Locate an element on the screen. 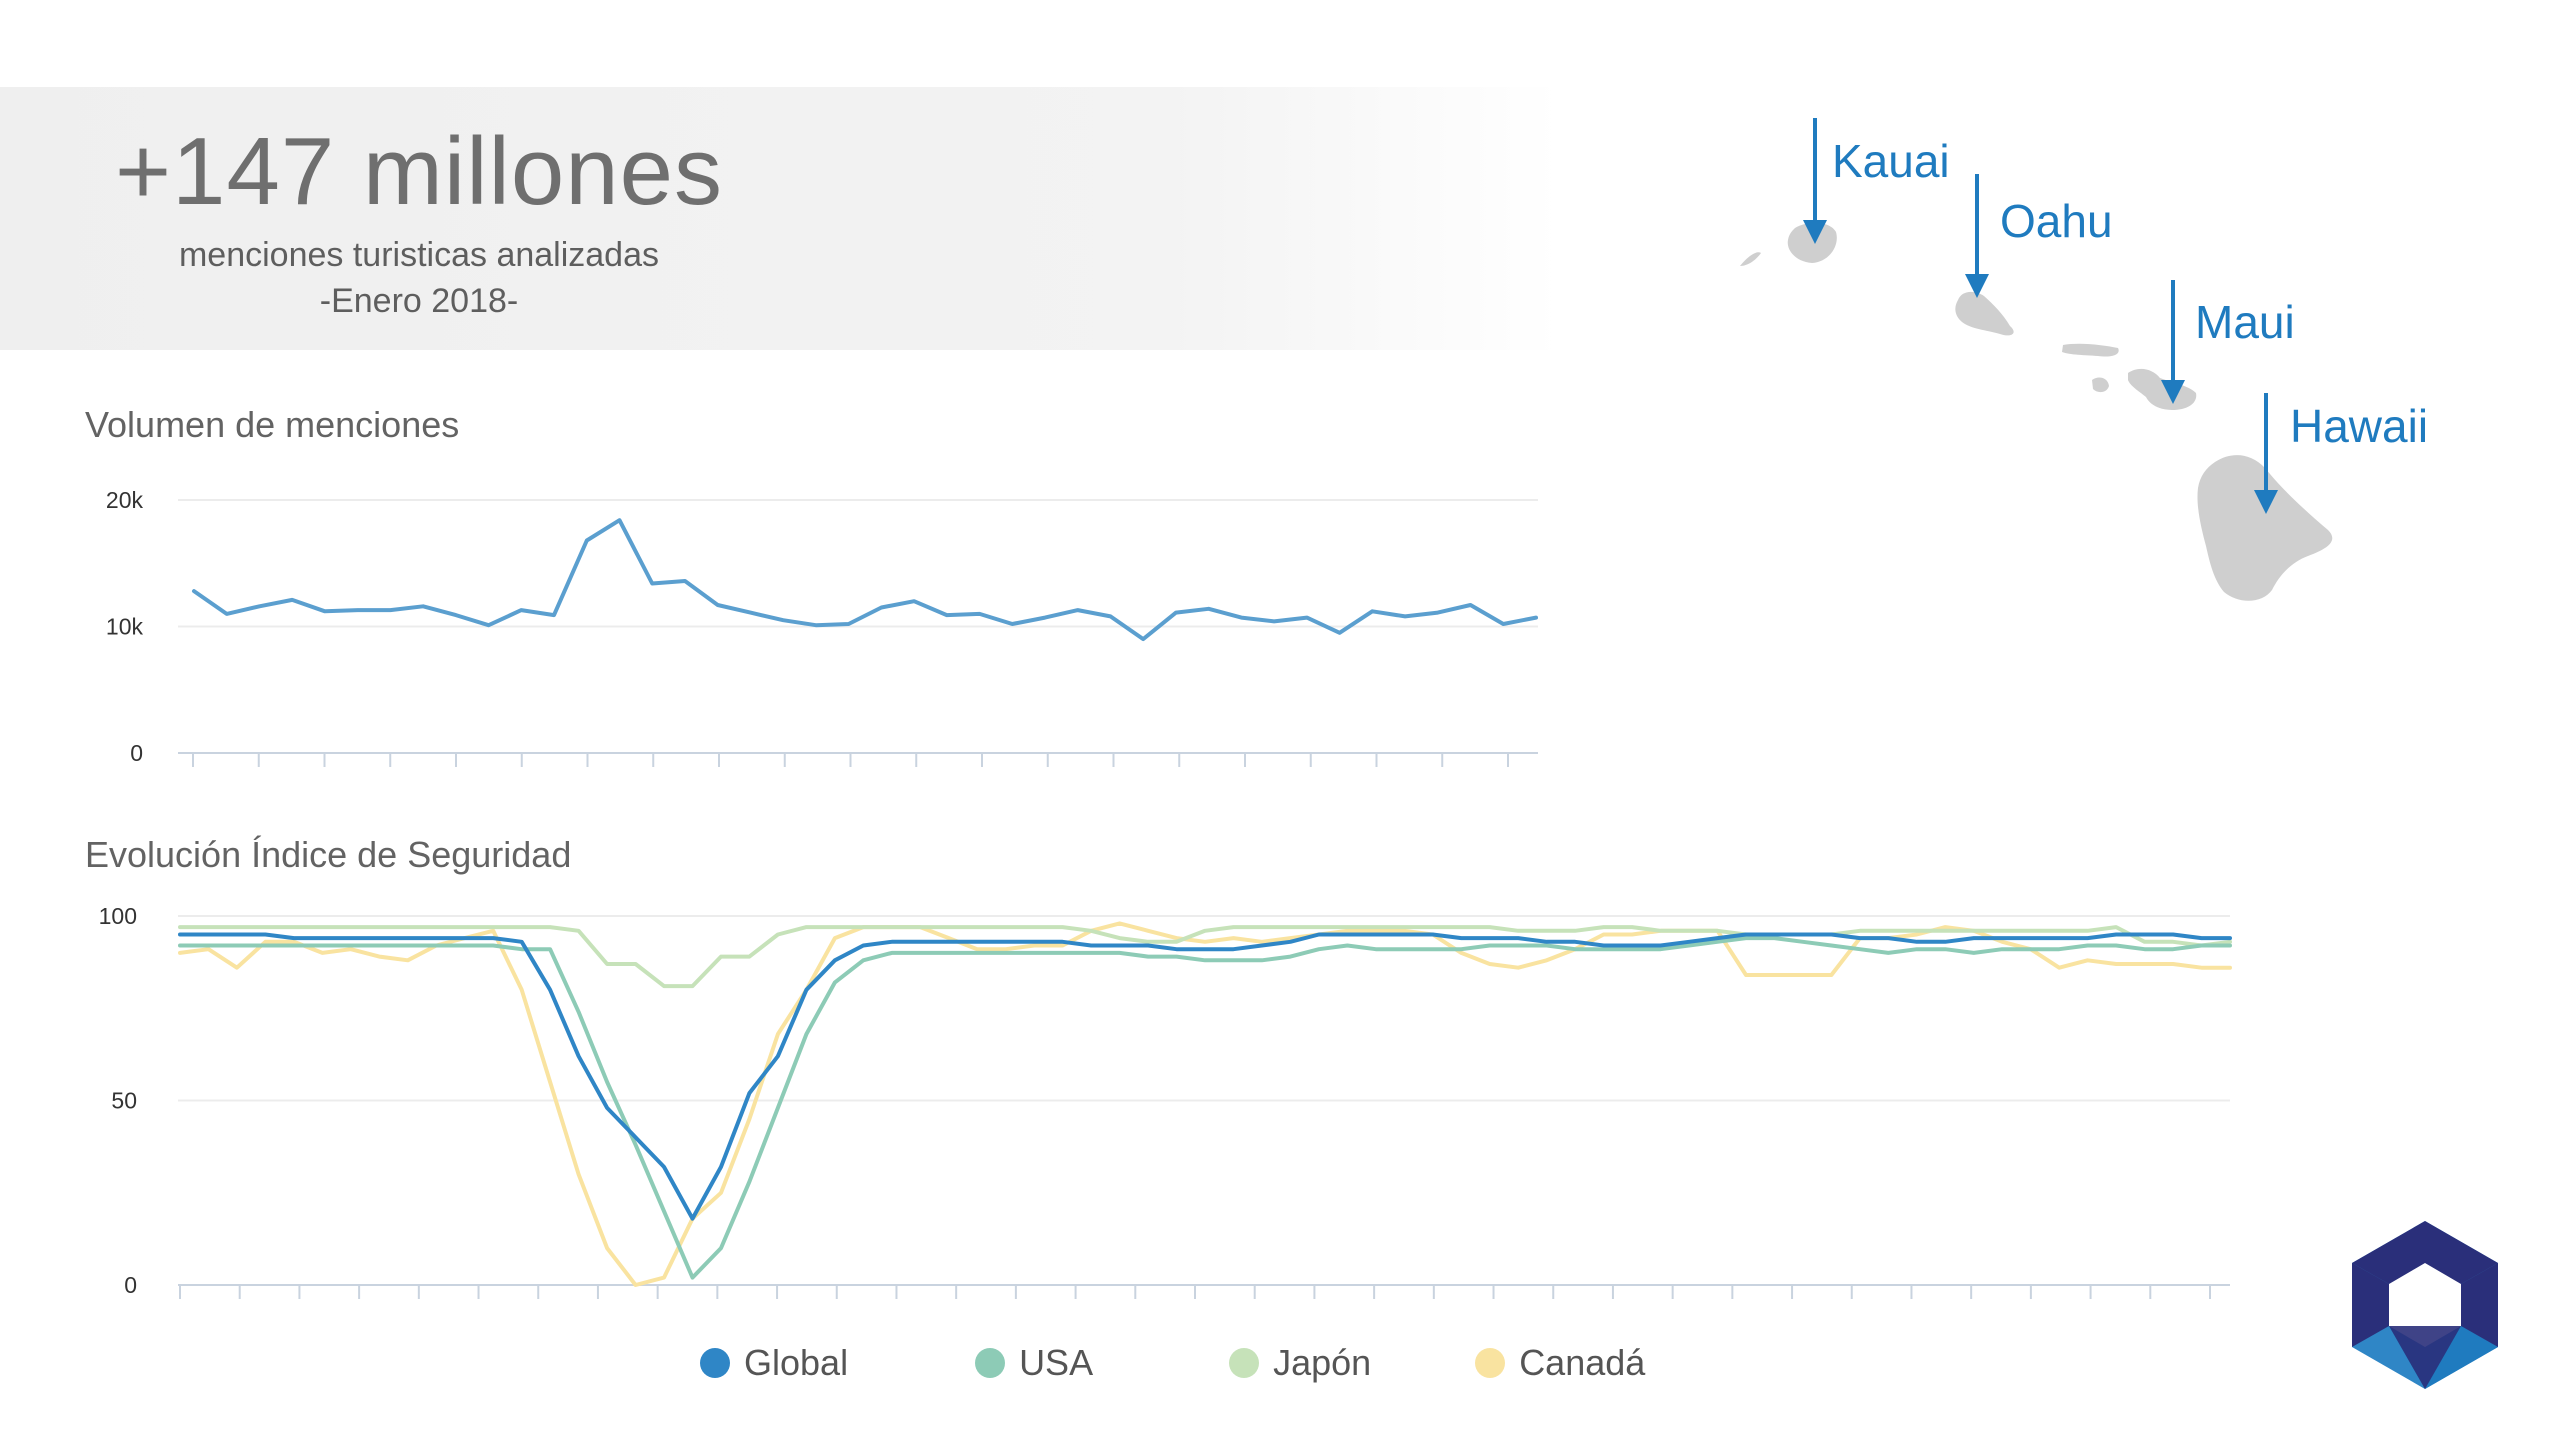 The image size is (2560, 1440). hawaii-pointer is located at coordinates (2266, 453).